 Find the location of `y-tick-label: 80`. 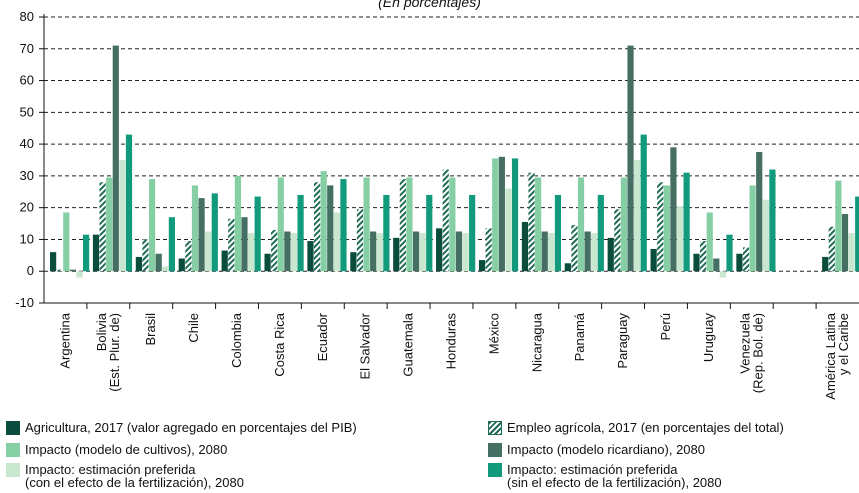

y-tick-label: 80 is located at coordinates (27, 16).